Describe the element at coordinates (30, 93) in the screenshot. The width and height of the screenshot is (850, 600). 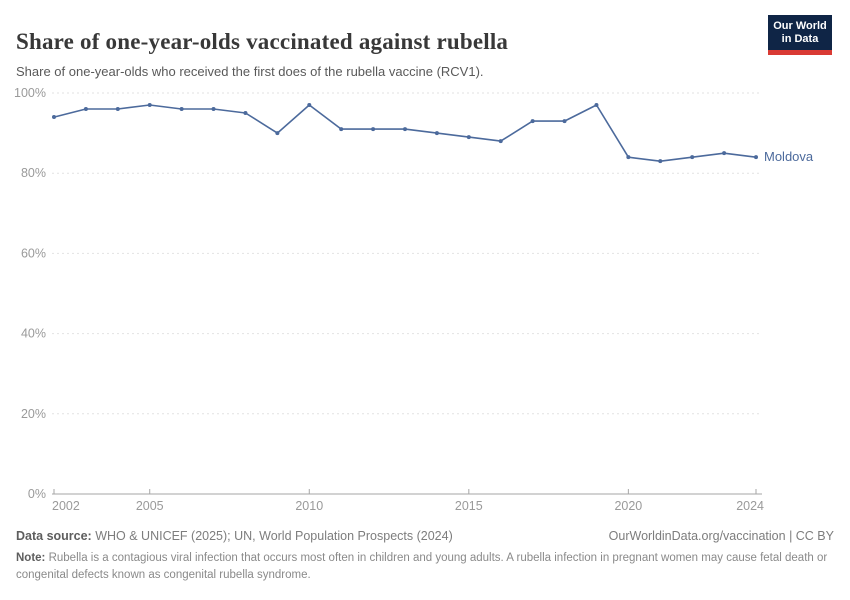
I see `y-tick-label: 100%` at that location.